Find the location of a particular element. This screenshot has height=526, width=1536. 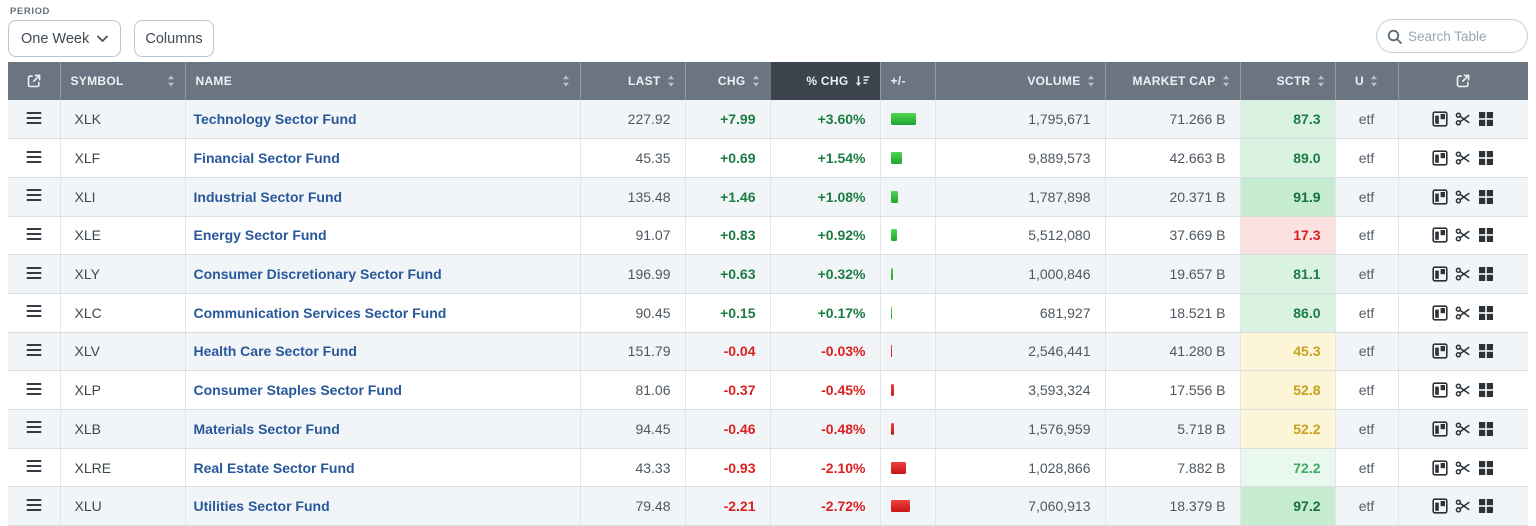

header-links is located at coordinates (1463, 81).